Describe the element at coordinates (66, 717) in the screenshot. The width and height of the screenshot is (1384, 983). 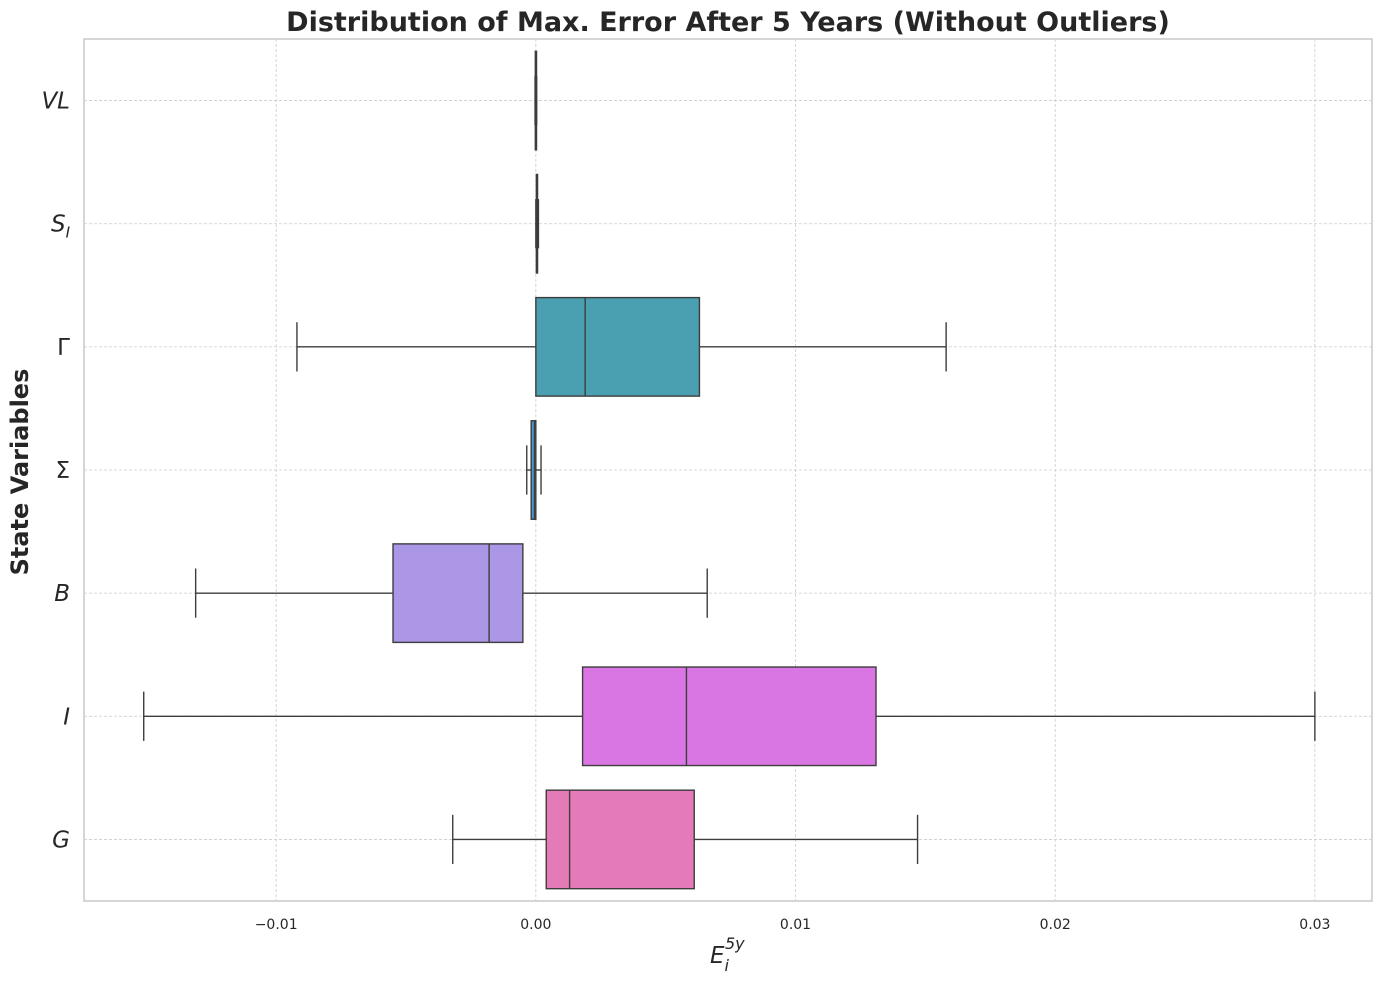
I see `y-tick-label-6: I` at that location.